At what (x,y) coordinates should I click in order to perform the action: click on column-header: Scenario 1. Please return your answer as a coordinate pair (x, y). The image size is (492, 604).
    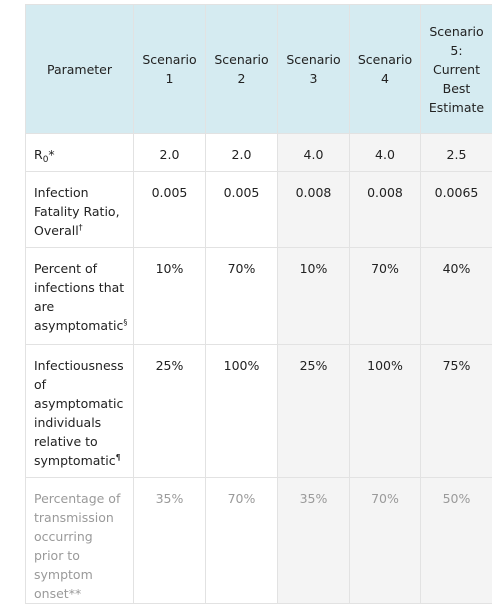
    Looking at the image, I should click on (170, 69).